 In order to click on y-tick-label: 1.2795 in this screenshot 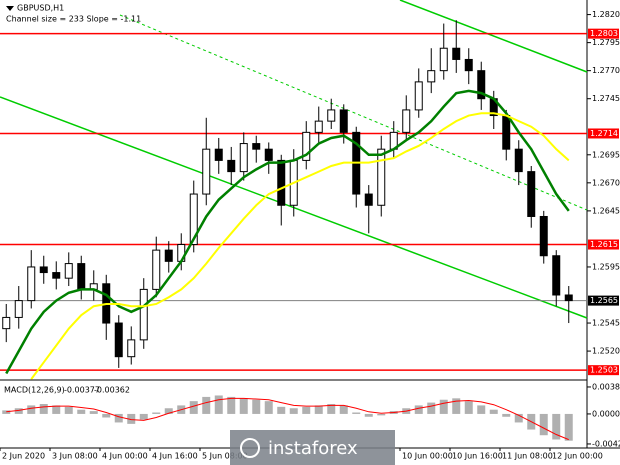, I will do `click(606, 42)`.